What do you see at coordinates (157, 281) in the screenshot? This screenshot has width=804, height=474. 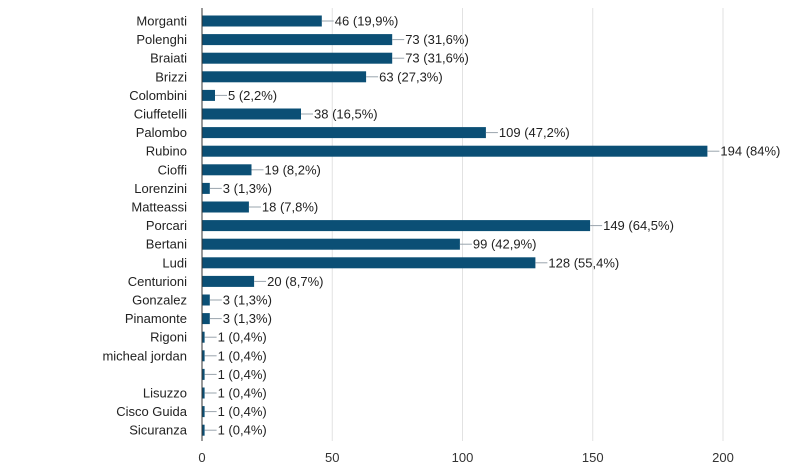 I see `category-label: Centurioni` at bounding box center [157, 281].